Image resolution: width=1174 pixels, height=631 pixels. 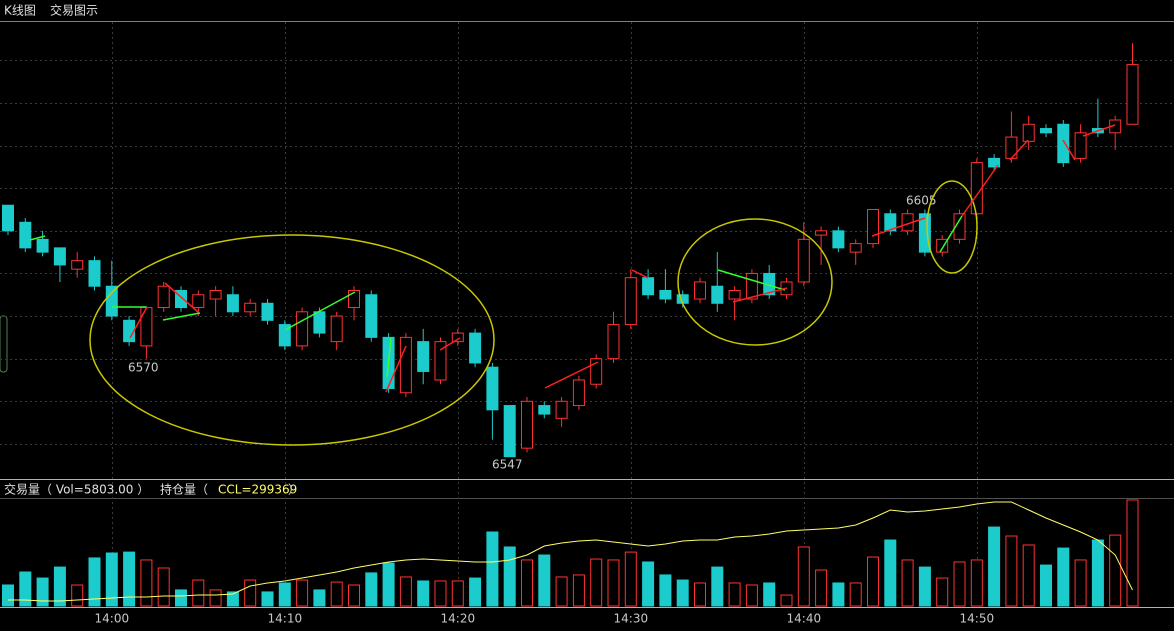 I want to click on ellipse, so click(x=952, y=227).